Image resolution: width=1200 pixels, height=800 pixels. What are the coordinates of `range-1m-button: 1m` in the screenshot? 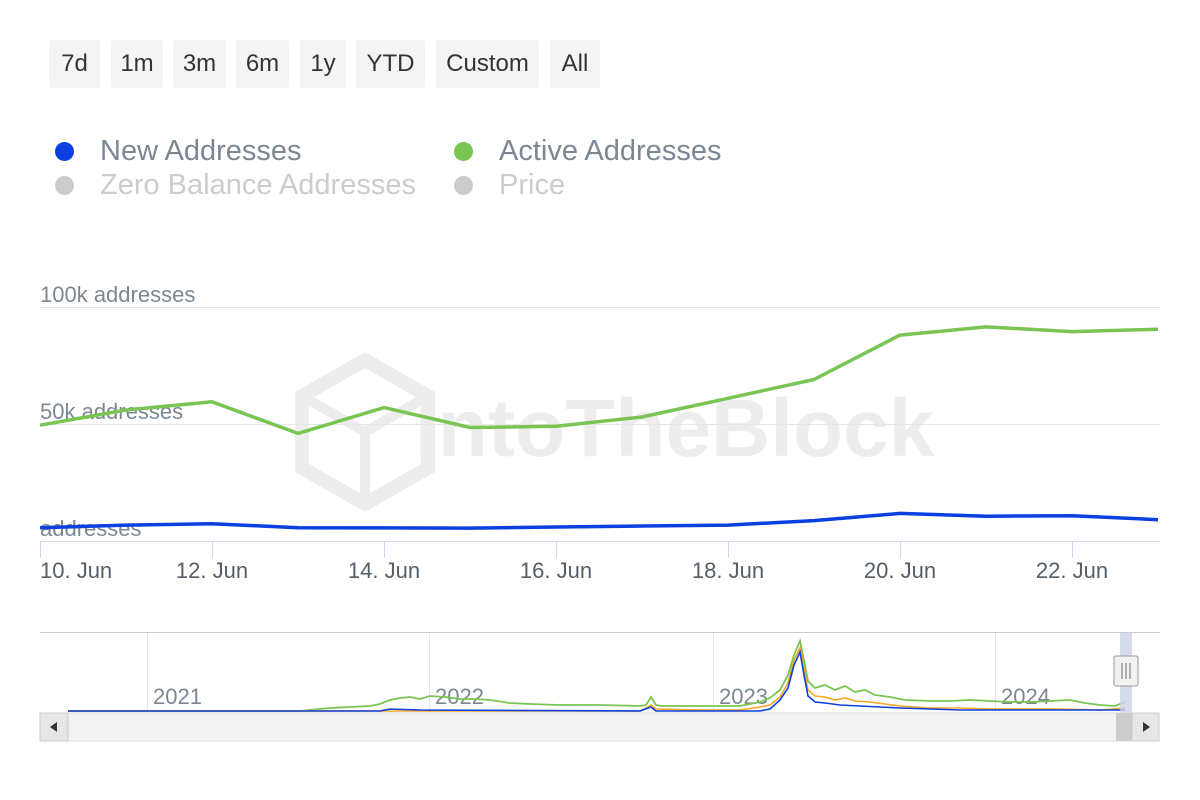 It's located at (137, 64).